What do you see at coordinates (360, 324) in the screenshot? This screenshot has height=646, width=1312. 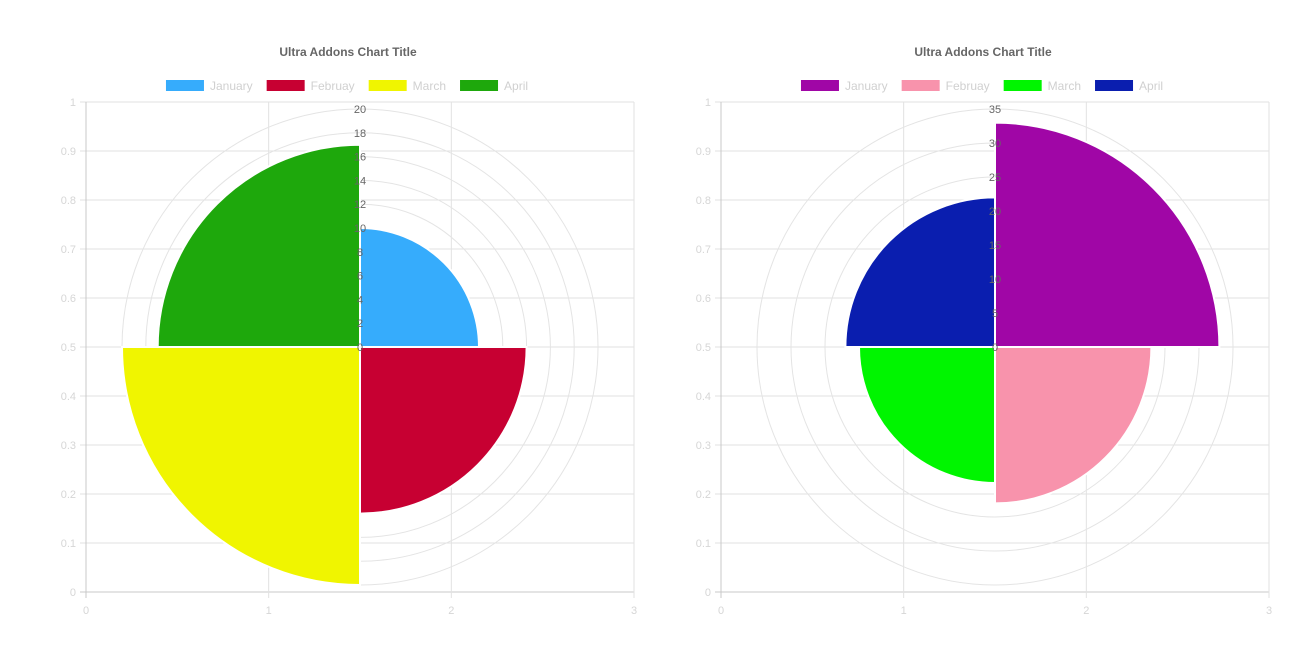 I see `radial-tick-label: 2` at bounding box center [360, 324].